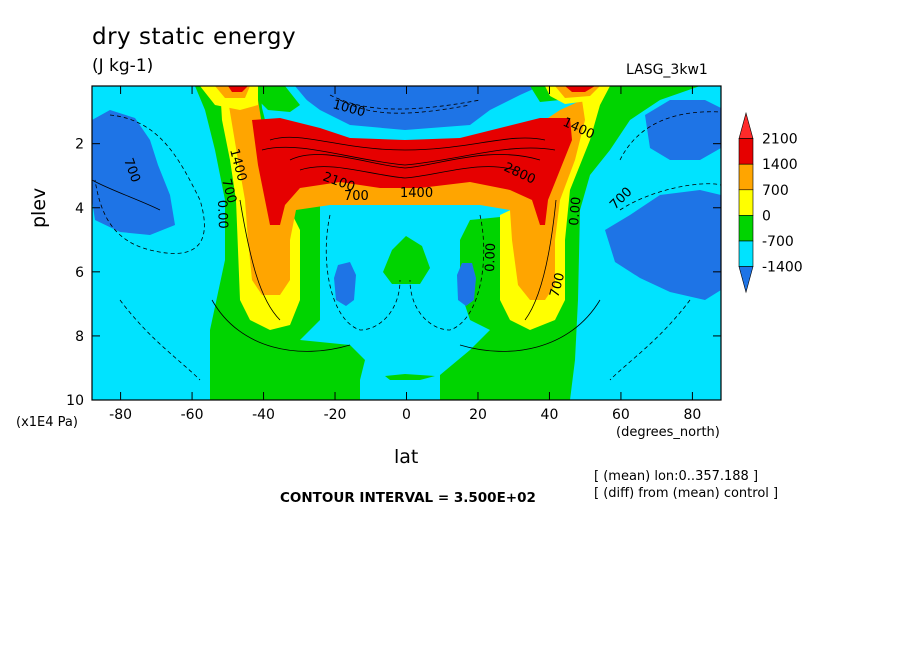  What do you see at coordinates (667, 70) in the screenshot?
I see `dataset-label: LASG_3kw1` at bounding box center [667, 70].